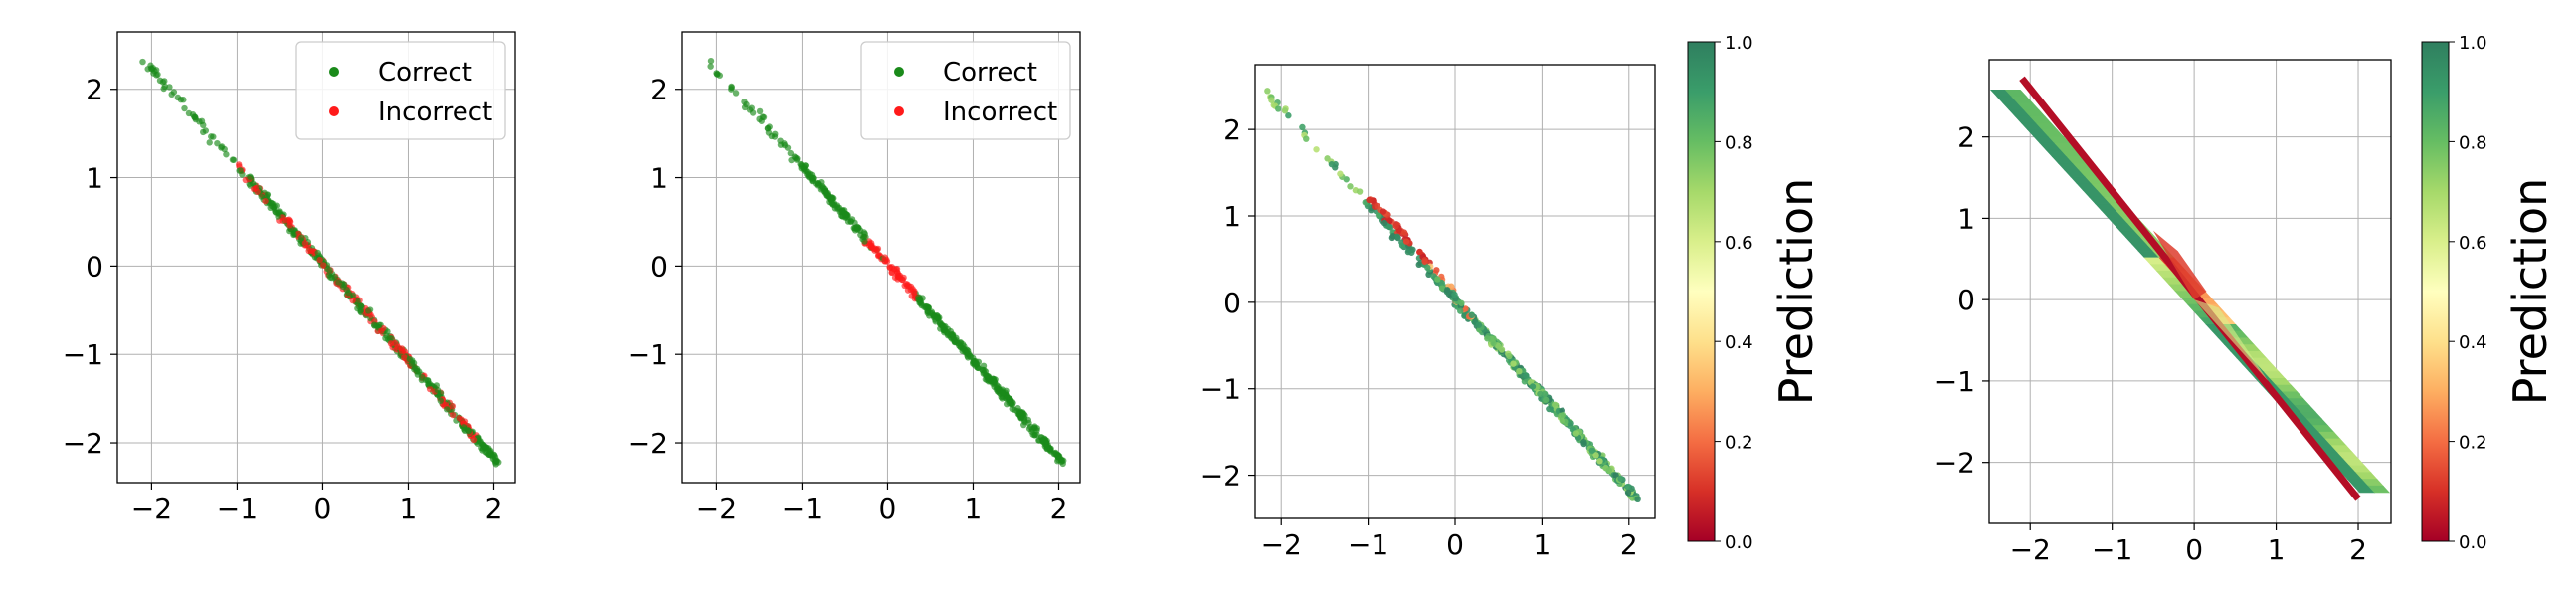 The image size is (2576, 596). I want to click on x-tick-label: 2, so click(2358, 549).